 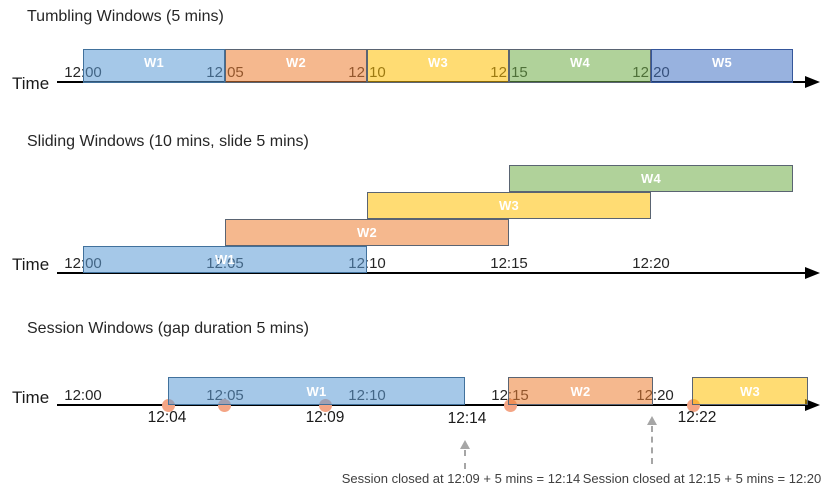 I want to click on axis-arrowhead-icon-session, so click(x=812, y=405).